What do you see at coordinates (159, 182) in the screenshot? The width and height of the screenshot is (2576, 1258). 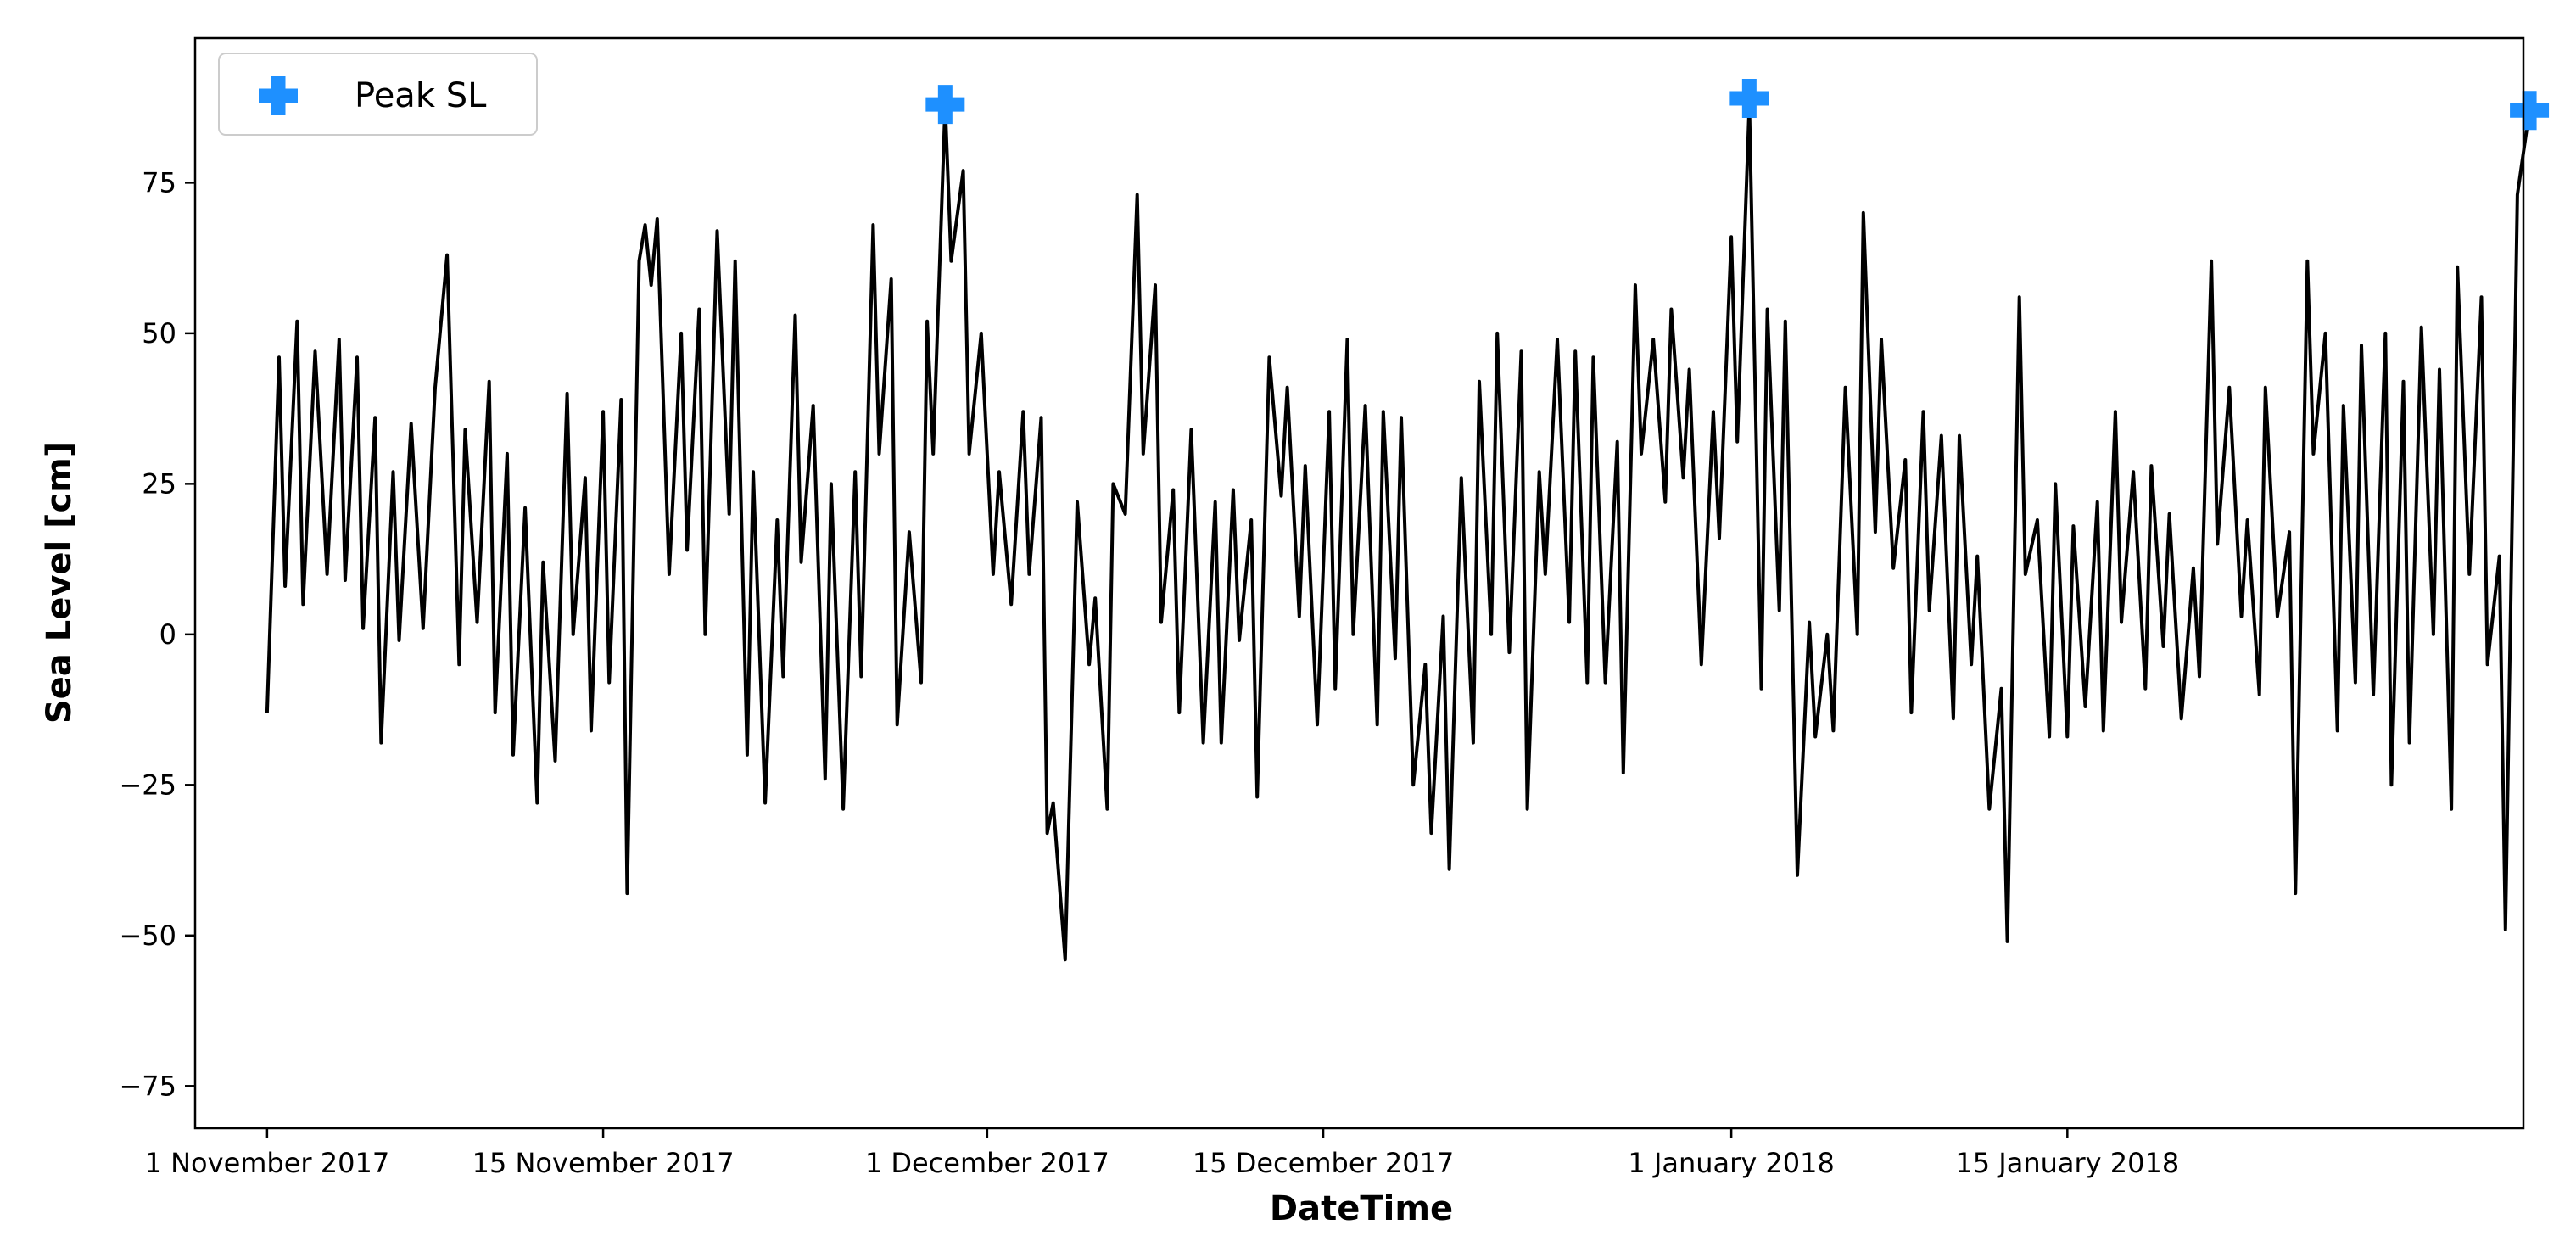 I see `y-tick-label: 75` at bounding box center [159, 182].